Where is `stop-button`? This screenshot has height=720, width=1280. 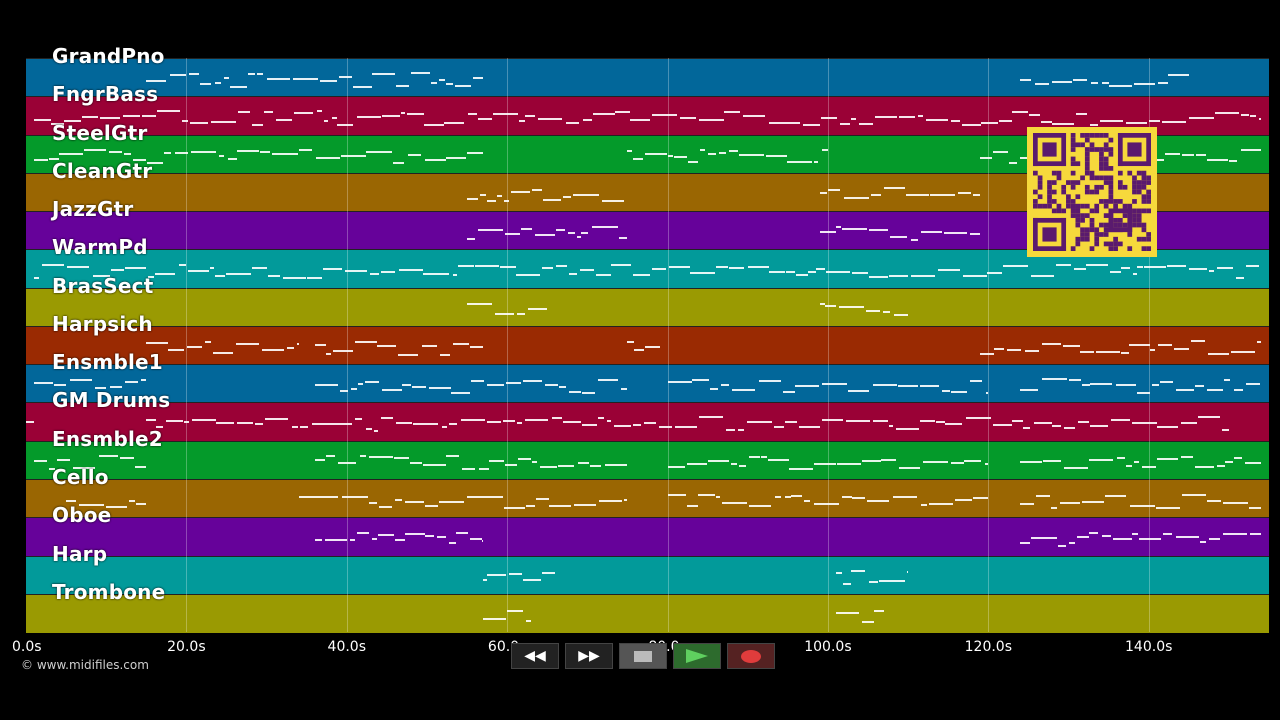
stop-button is located at coordinates (643, 656).